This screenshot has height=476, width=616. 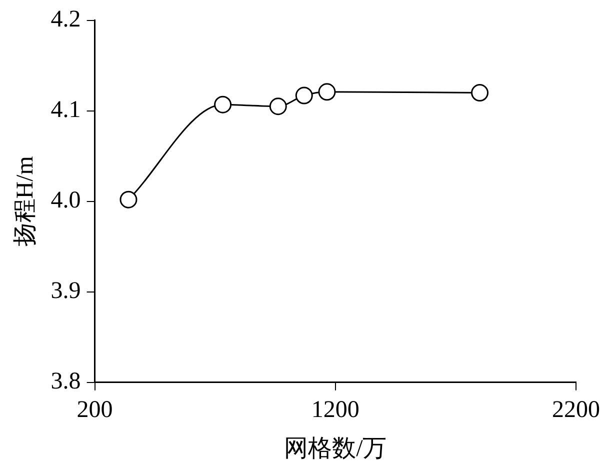 I want to click on x-tick-label: 200, so click(x=94, y=410).